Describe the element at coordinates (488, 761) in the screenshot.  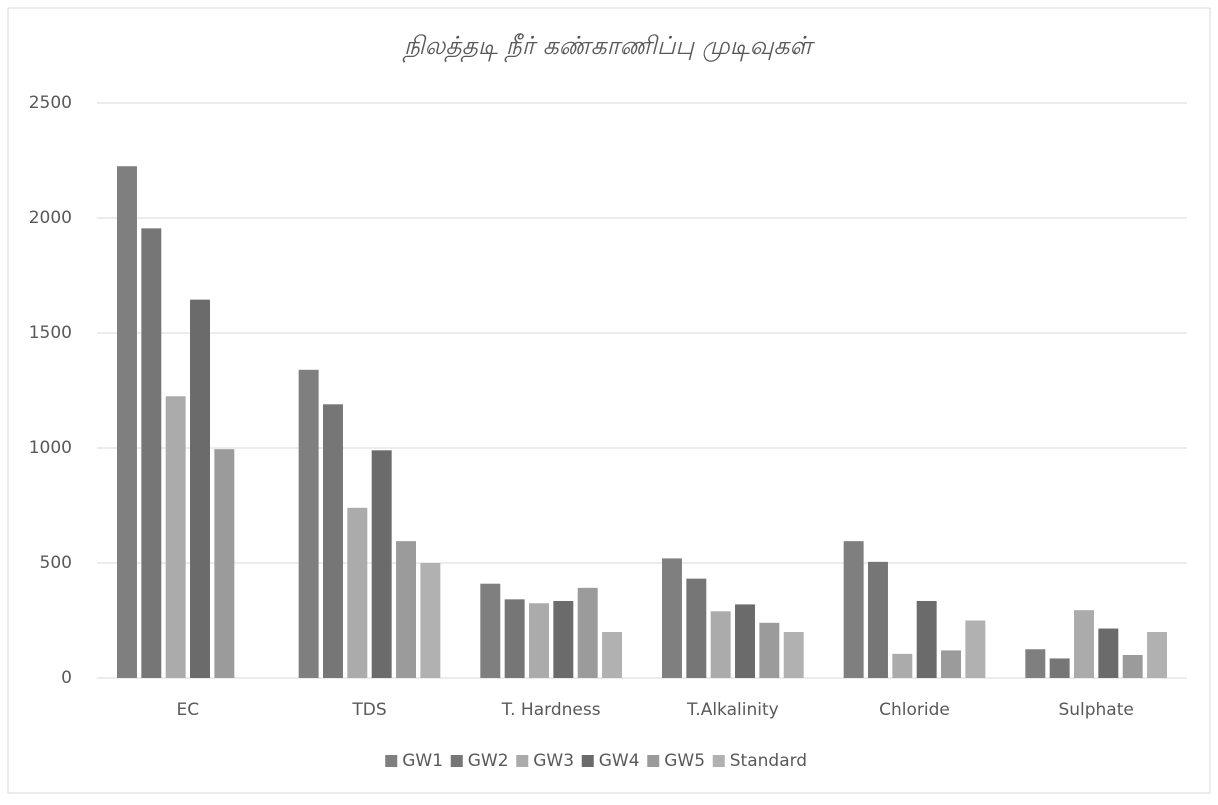
I see `legend-label: GW2` at that location.